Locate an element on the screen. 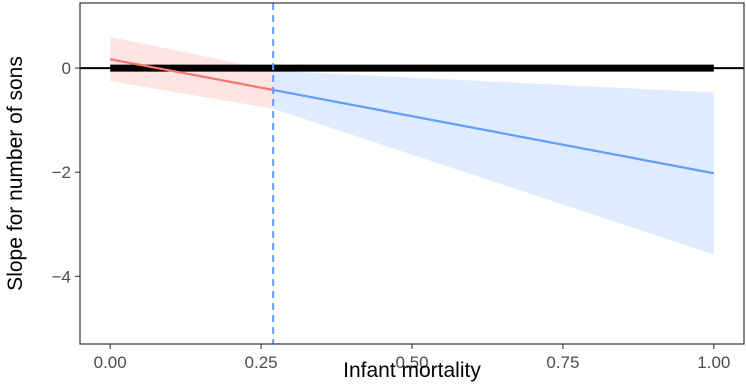  y-tick-label: −4 is located at coordinates (61, 276).